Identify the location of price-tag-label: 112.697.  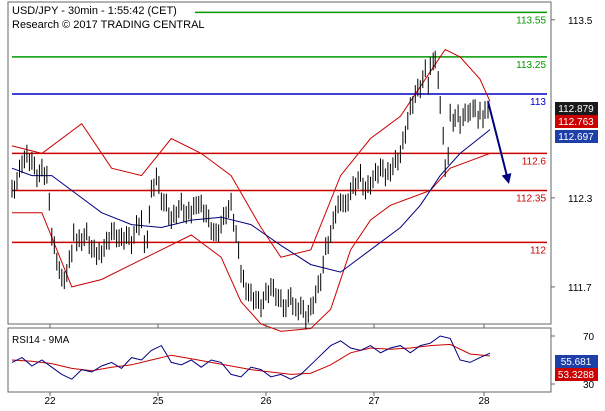
(576, 137).